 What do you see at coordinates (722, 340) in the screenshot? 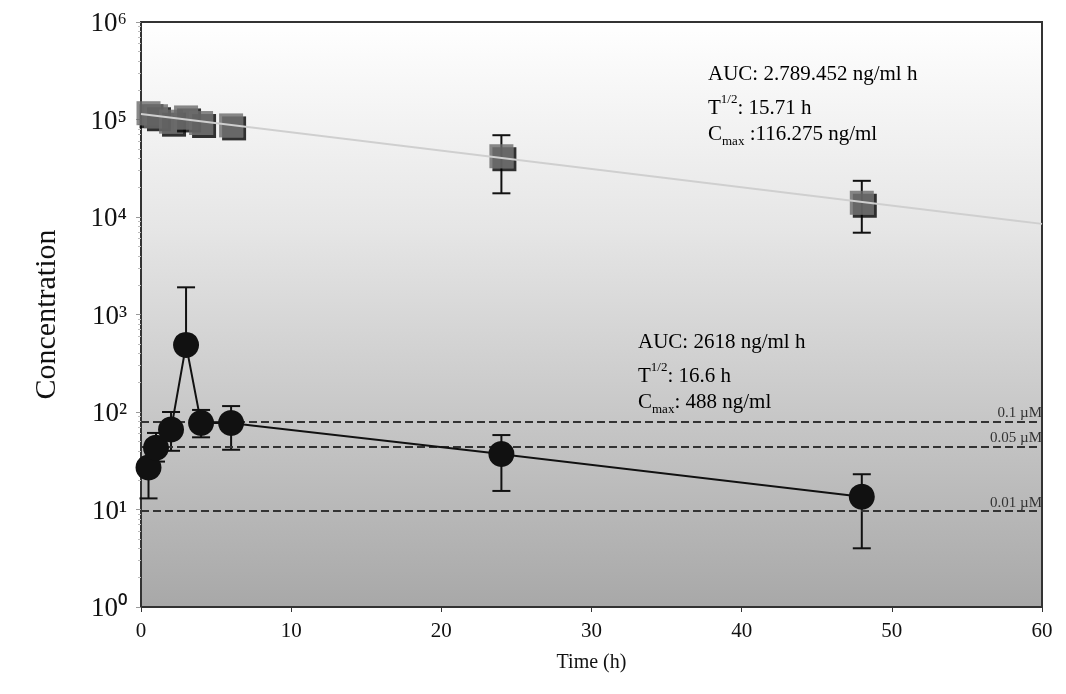
I see `annotation: AUC: 2618 ng/ml h` at bounding box center [722, 340].